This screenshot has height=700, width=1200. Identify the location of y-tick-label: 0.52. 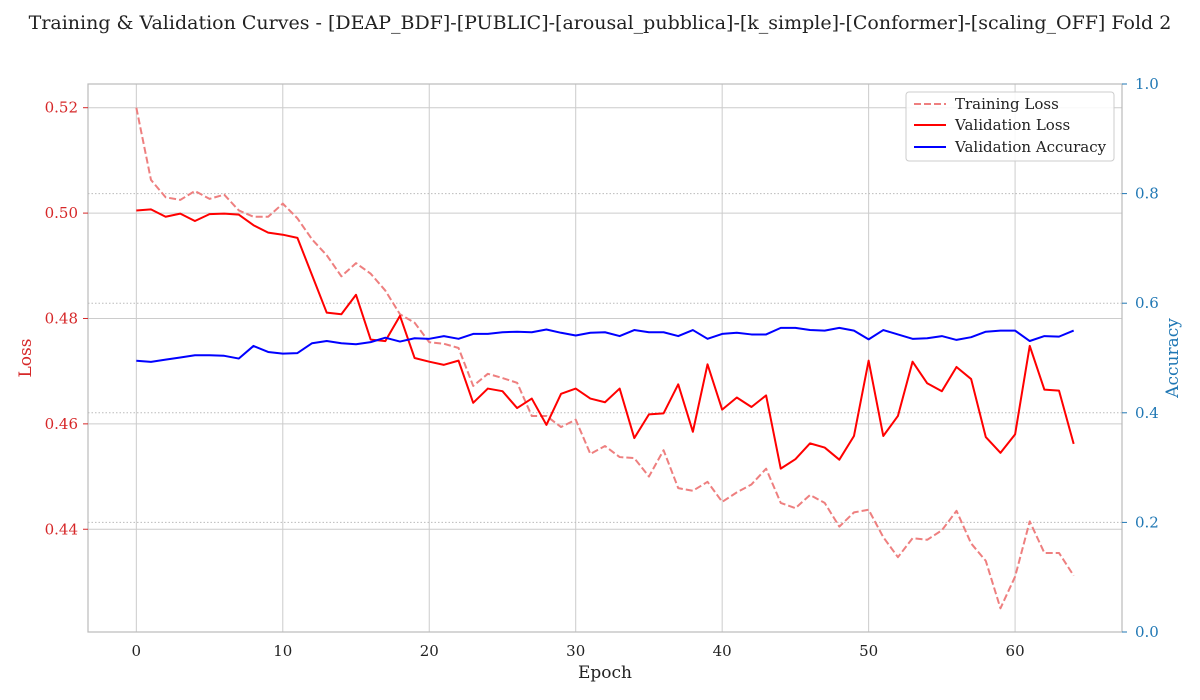
(61, 108).